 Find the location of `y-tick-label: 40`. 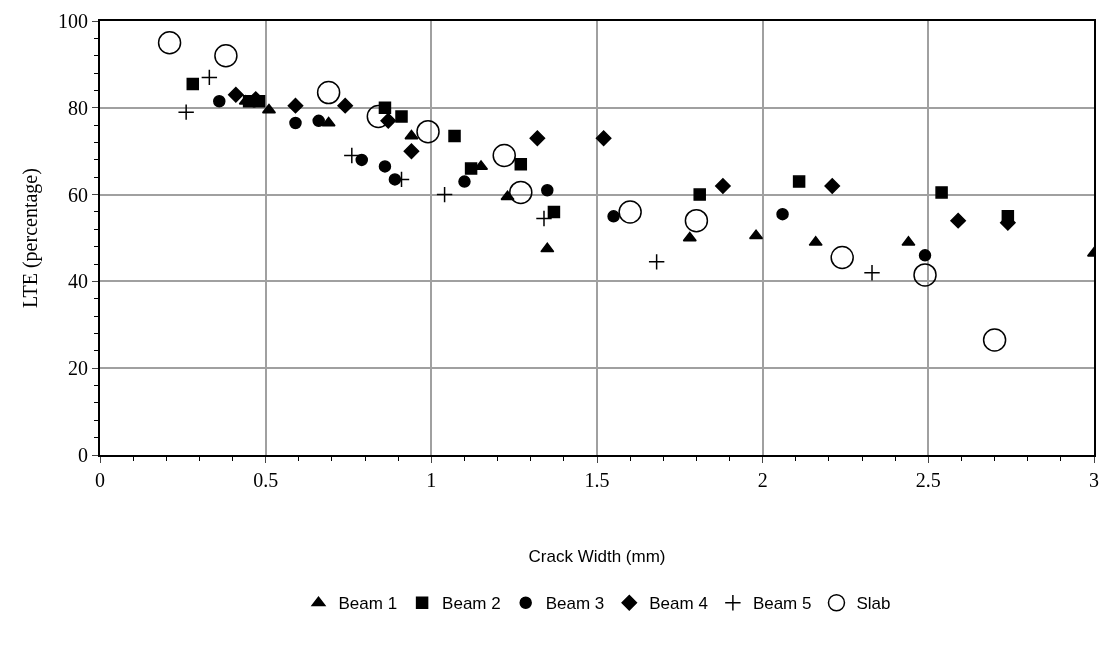

y-tick-label: 40 is located at coordinates (78, 281).